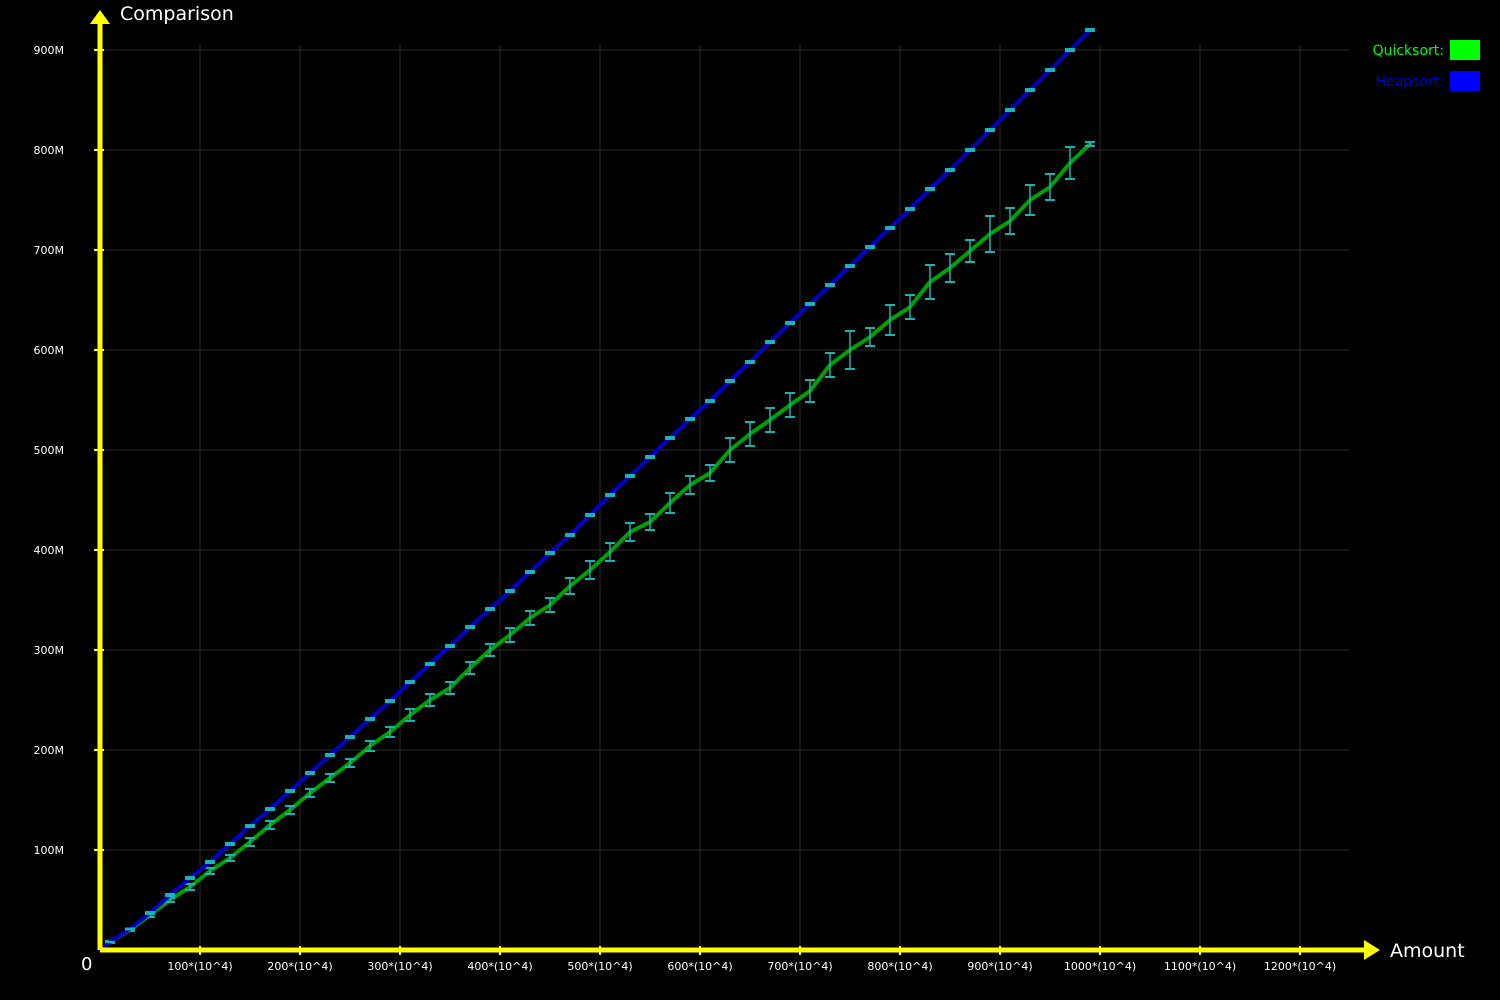 The image size is (1500, 1000). Describe the element at coordinates (177, 14) in the screenshot. I see `y-axis-title: Comparison` at that location.